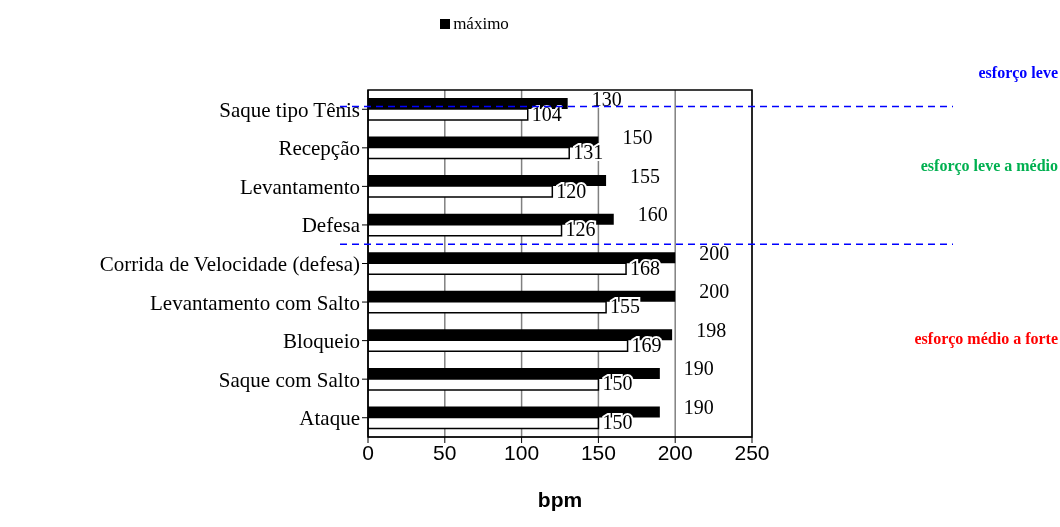 The image size is (1060, 527). I want to click on data-label: 130, so click(606, 98).